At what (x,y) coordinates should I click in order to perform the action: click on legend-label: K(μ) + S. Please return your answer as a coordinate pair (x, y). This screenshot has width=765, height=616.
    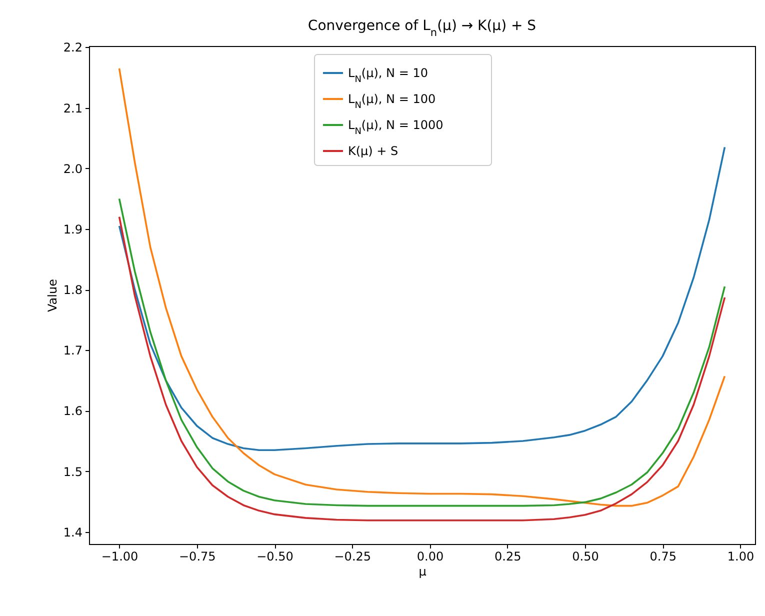
    Looking at the image, I should click on (373, 151).